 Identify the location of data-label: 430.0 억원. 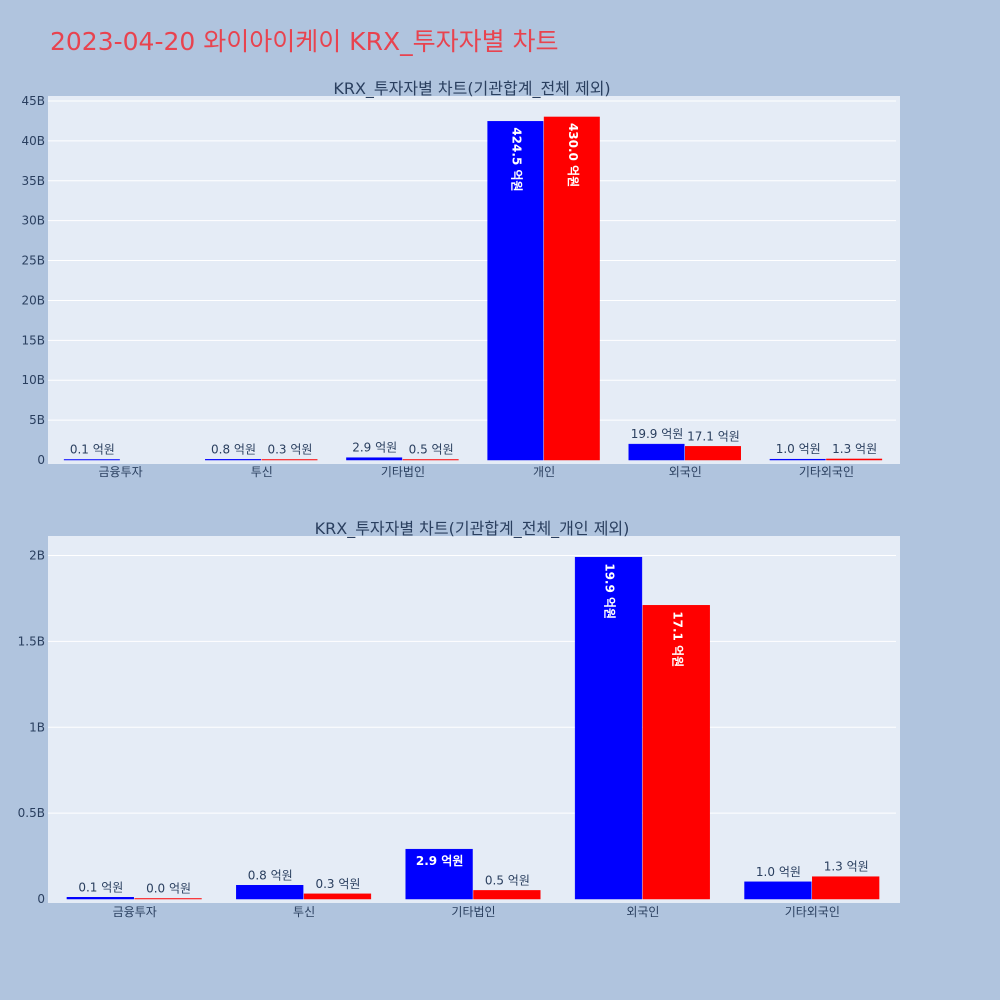
(573, 155).